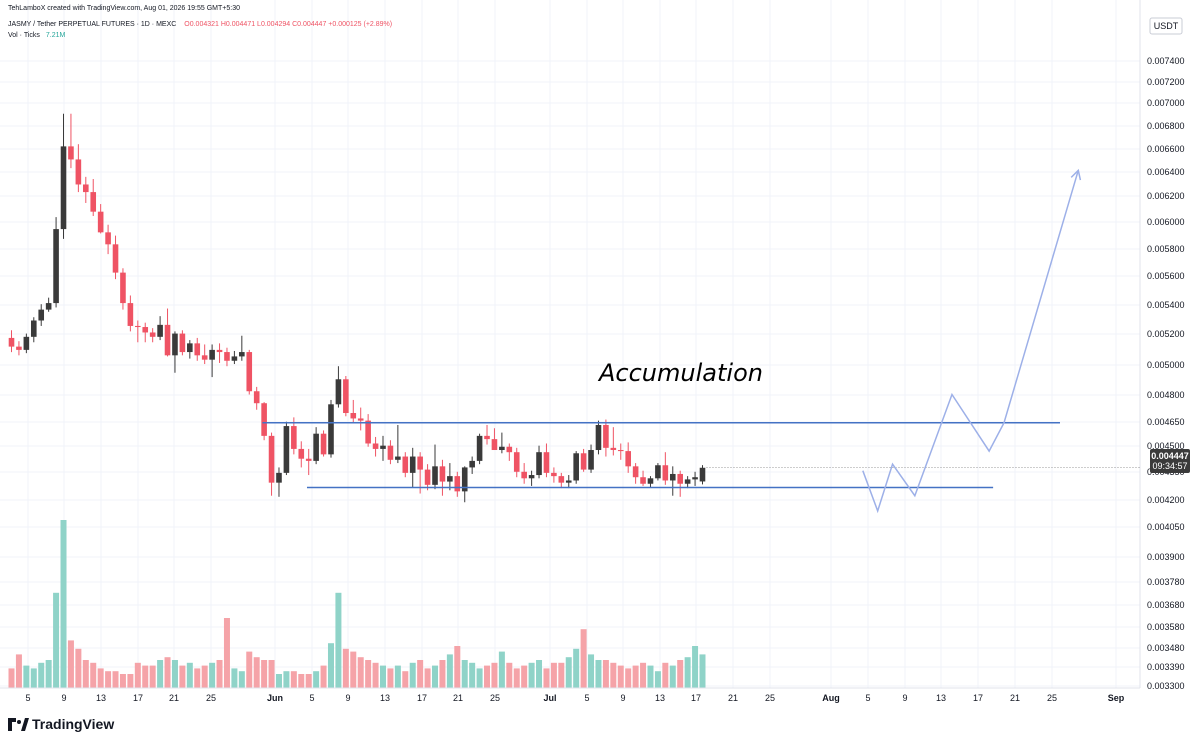  I want to click on price-tick-label: 0.003390, so click(1166, 667).